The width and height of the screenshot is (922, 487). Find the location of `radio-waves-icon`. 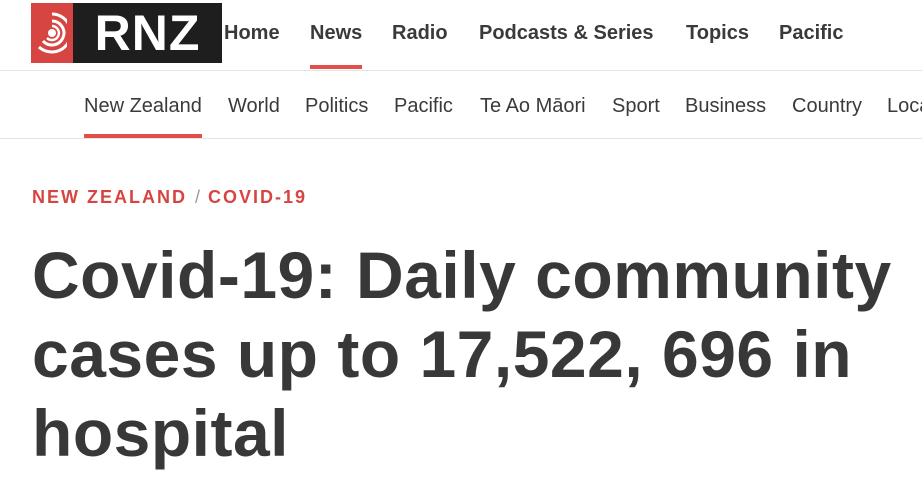

radio-waves-icon is located at coordinates (52, 33).